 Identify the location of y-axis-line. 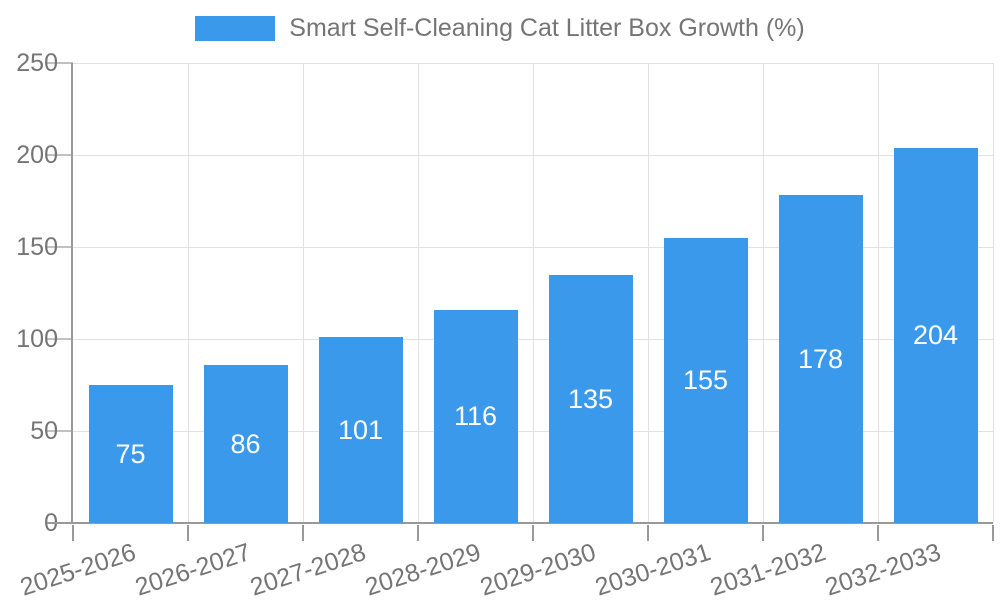
(72, 293).